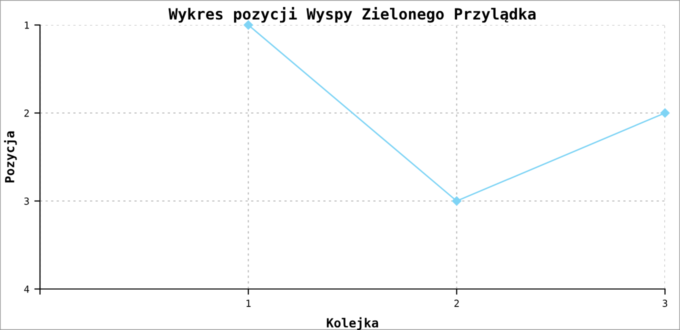 The image size is (680, 330). Describe the element at coordinates (26, 113) in the screenshot. I see `y-tick-label: 2` at that location.